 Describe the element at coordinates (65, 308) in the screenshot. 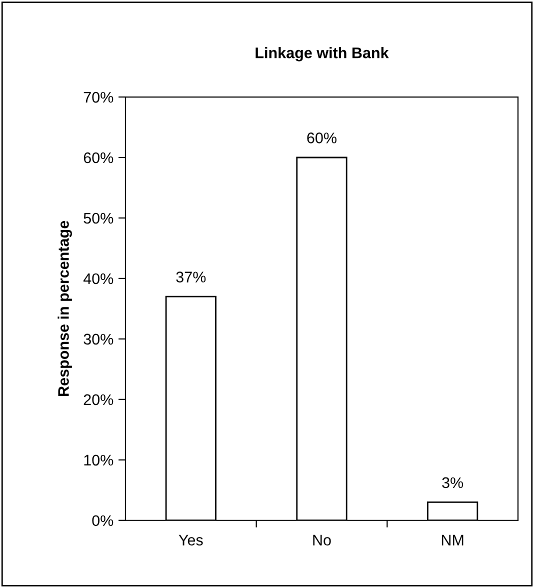

I see `y-axis-title: Response in percentage` at that location.